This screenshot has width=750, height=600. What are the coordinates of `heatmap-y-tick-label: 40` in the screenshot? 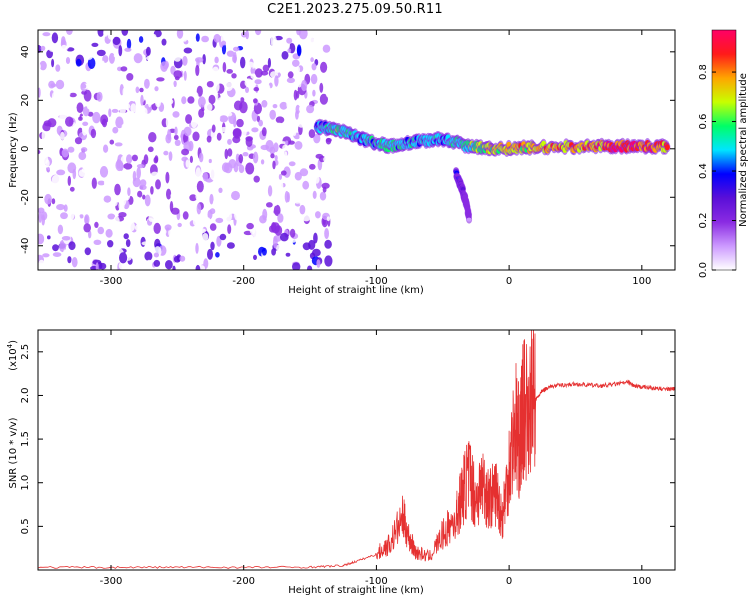 It's located at (25, 51).